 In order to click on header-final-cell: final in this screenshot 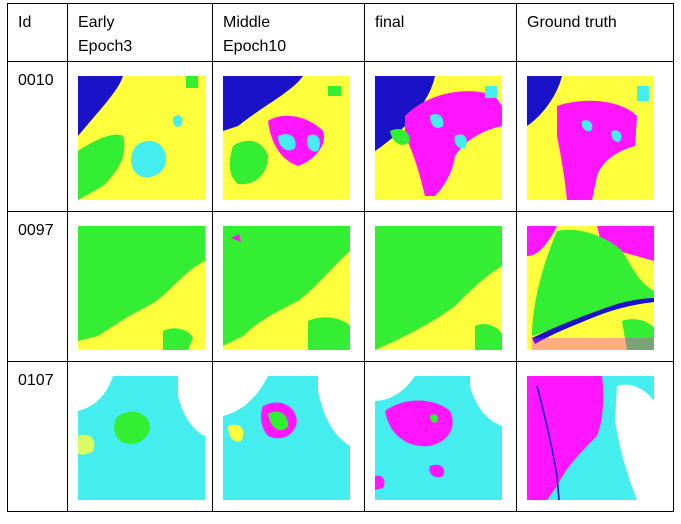, I will do `click(440, 32)`.